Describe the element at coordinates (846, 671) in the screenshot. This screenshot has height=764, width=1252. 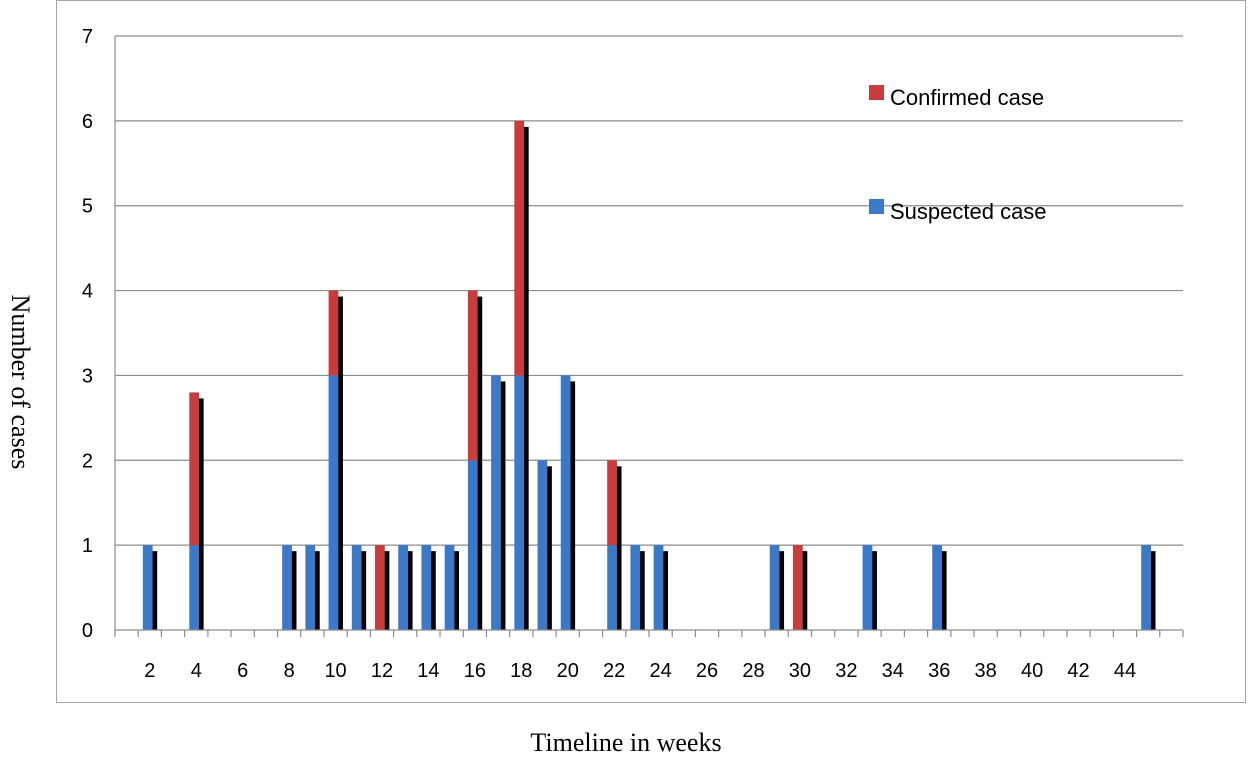
I see `x-tick-label: 32` at that location.